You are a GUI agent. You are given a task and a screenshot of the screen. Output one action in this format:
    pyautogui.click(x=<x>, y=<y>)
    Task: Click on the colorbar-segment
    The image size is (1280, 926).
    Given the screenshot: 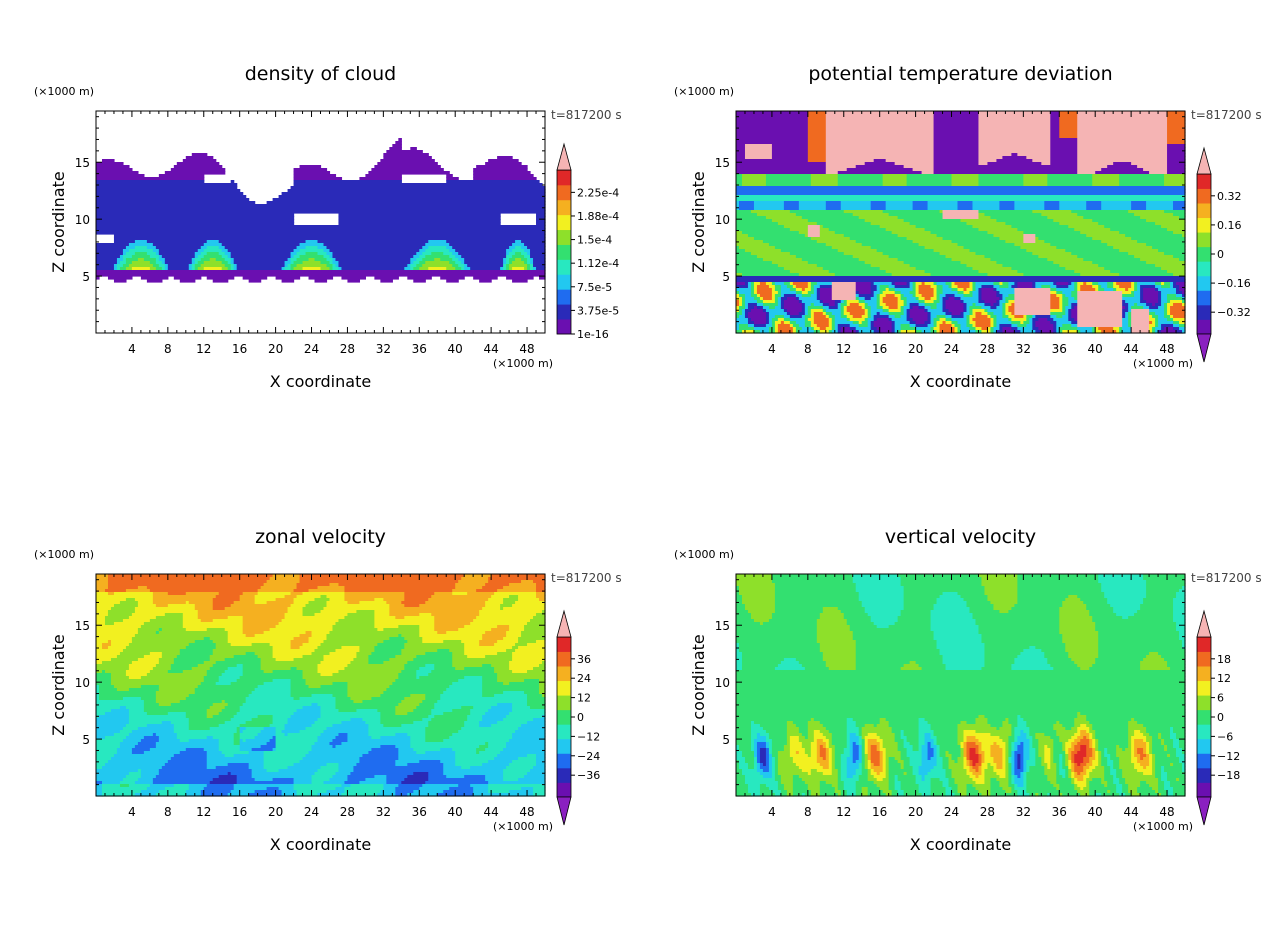 What is the action you would take?
    pyautogui.click(x=1204, y=211)
    